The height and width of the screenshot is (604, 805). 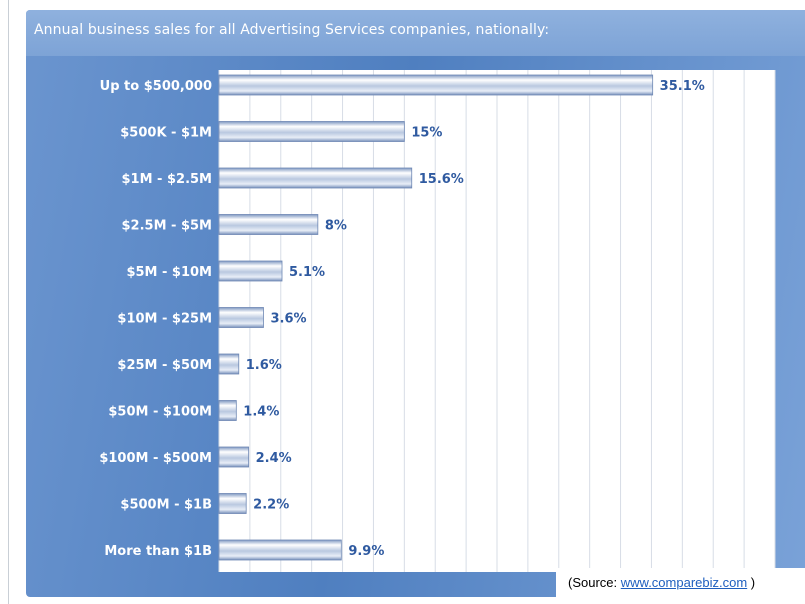 I want to click on source-prefix: (Source:, so click(x=594, y=582).